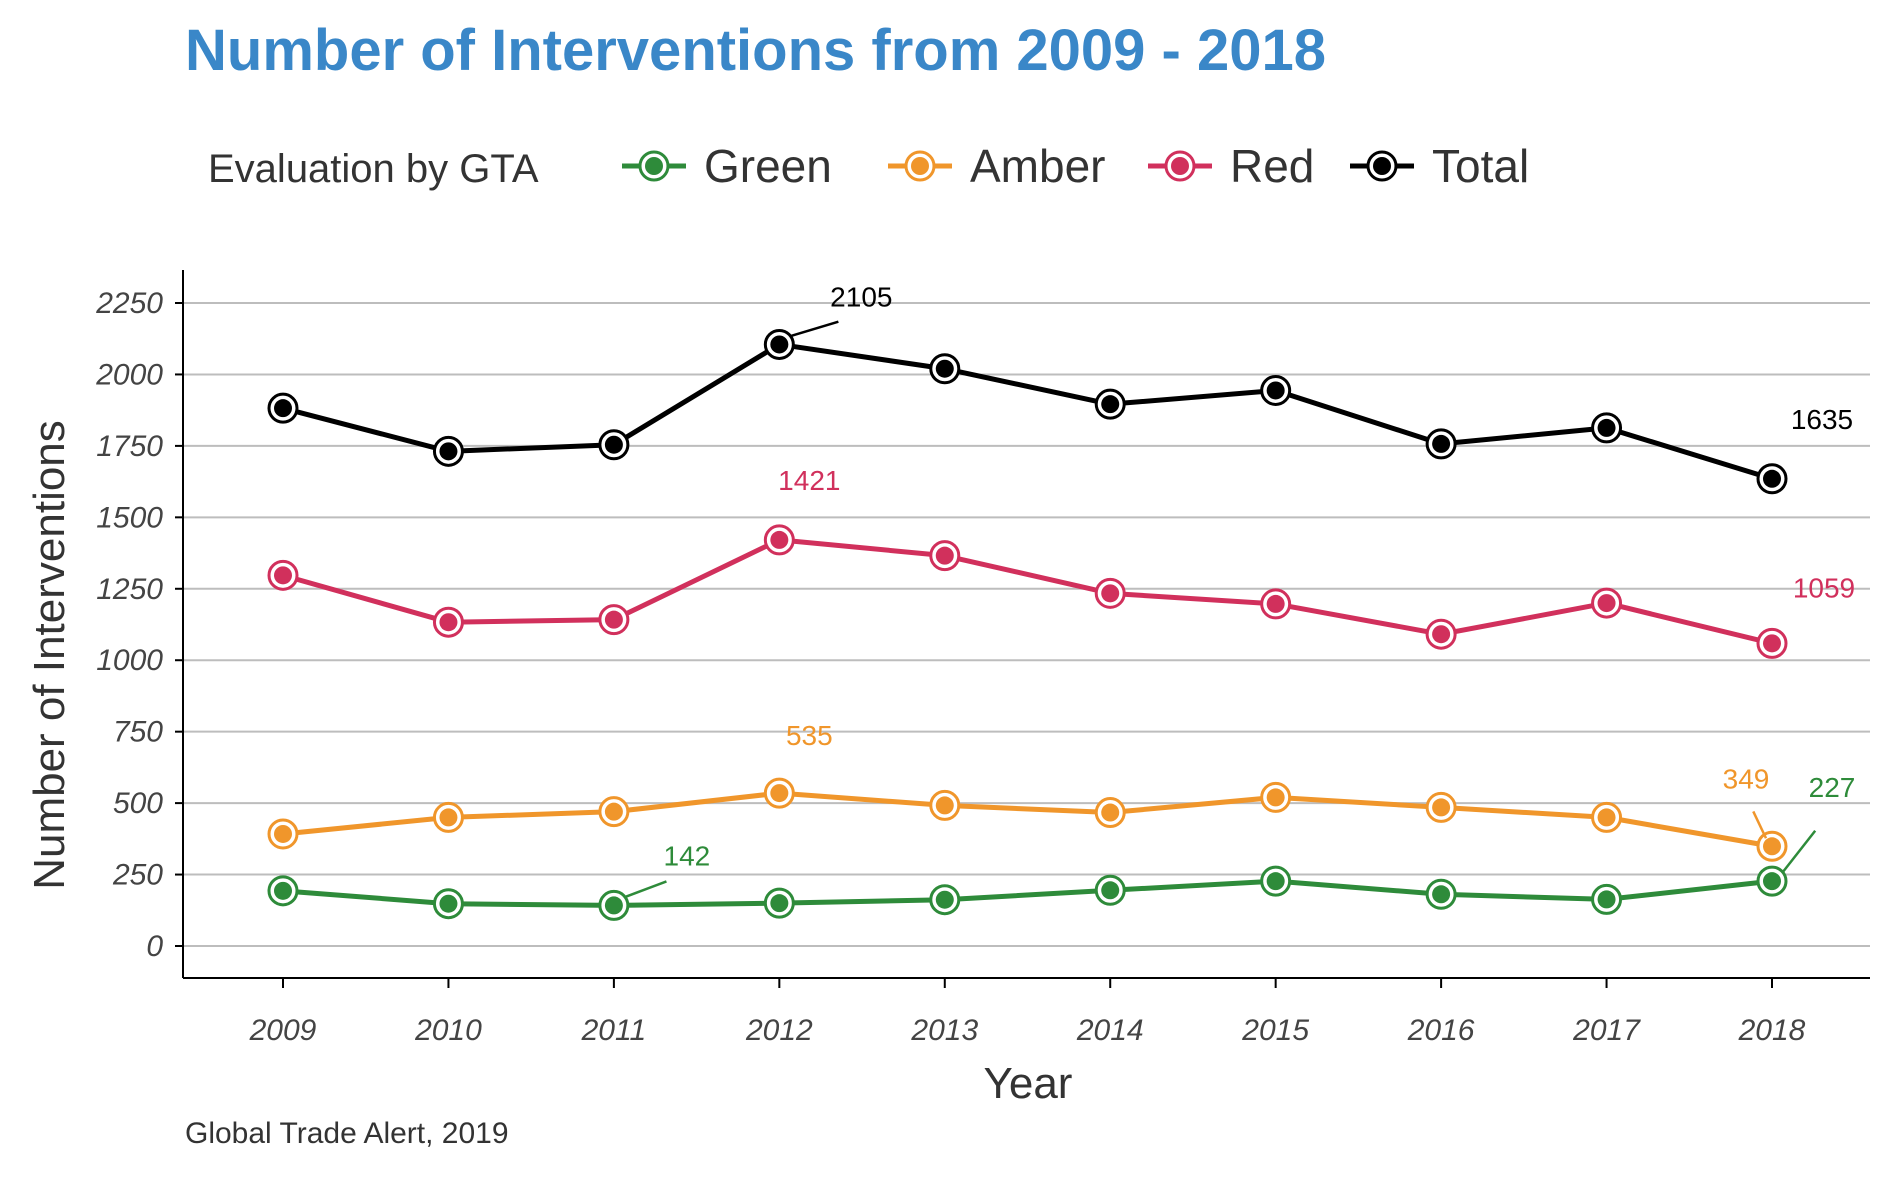 This screenshot has width=1889, height=1181. I want to click on y-tick-label: 1000, so click(129, 660).